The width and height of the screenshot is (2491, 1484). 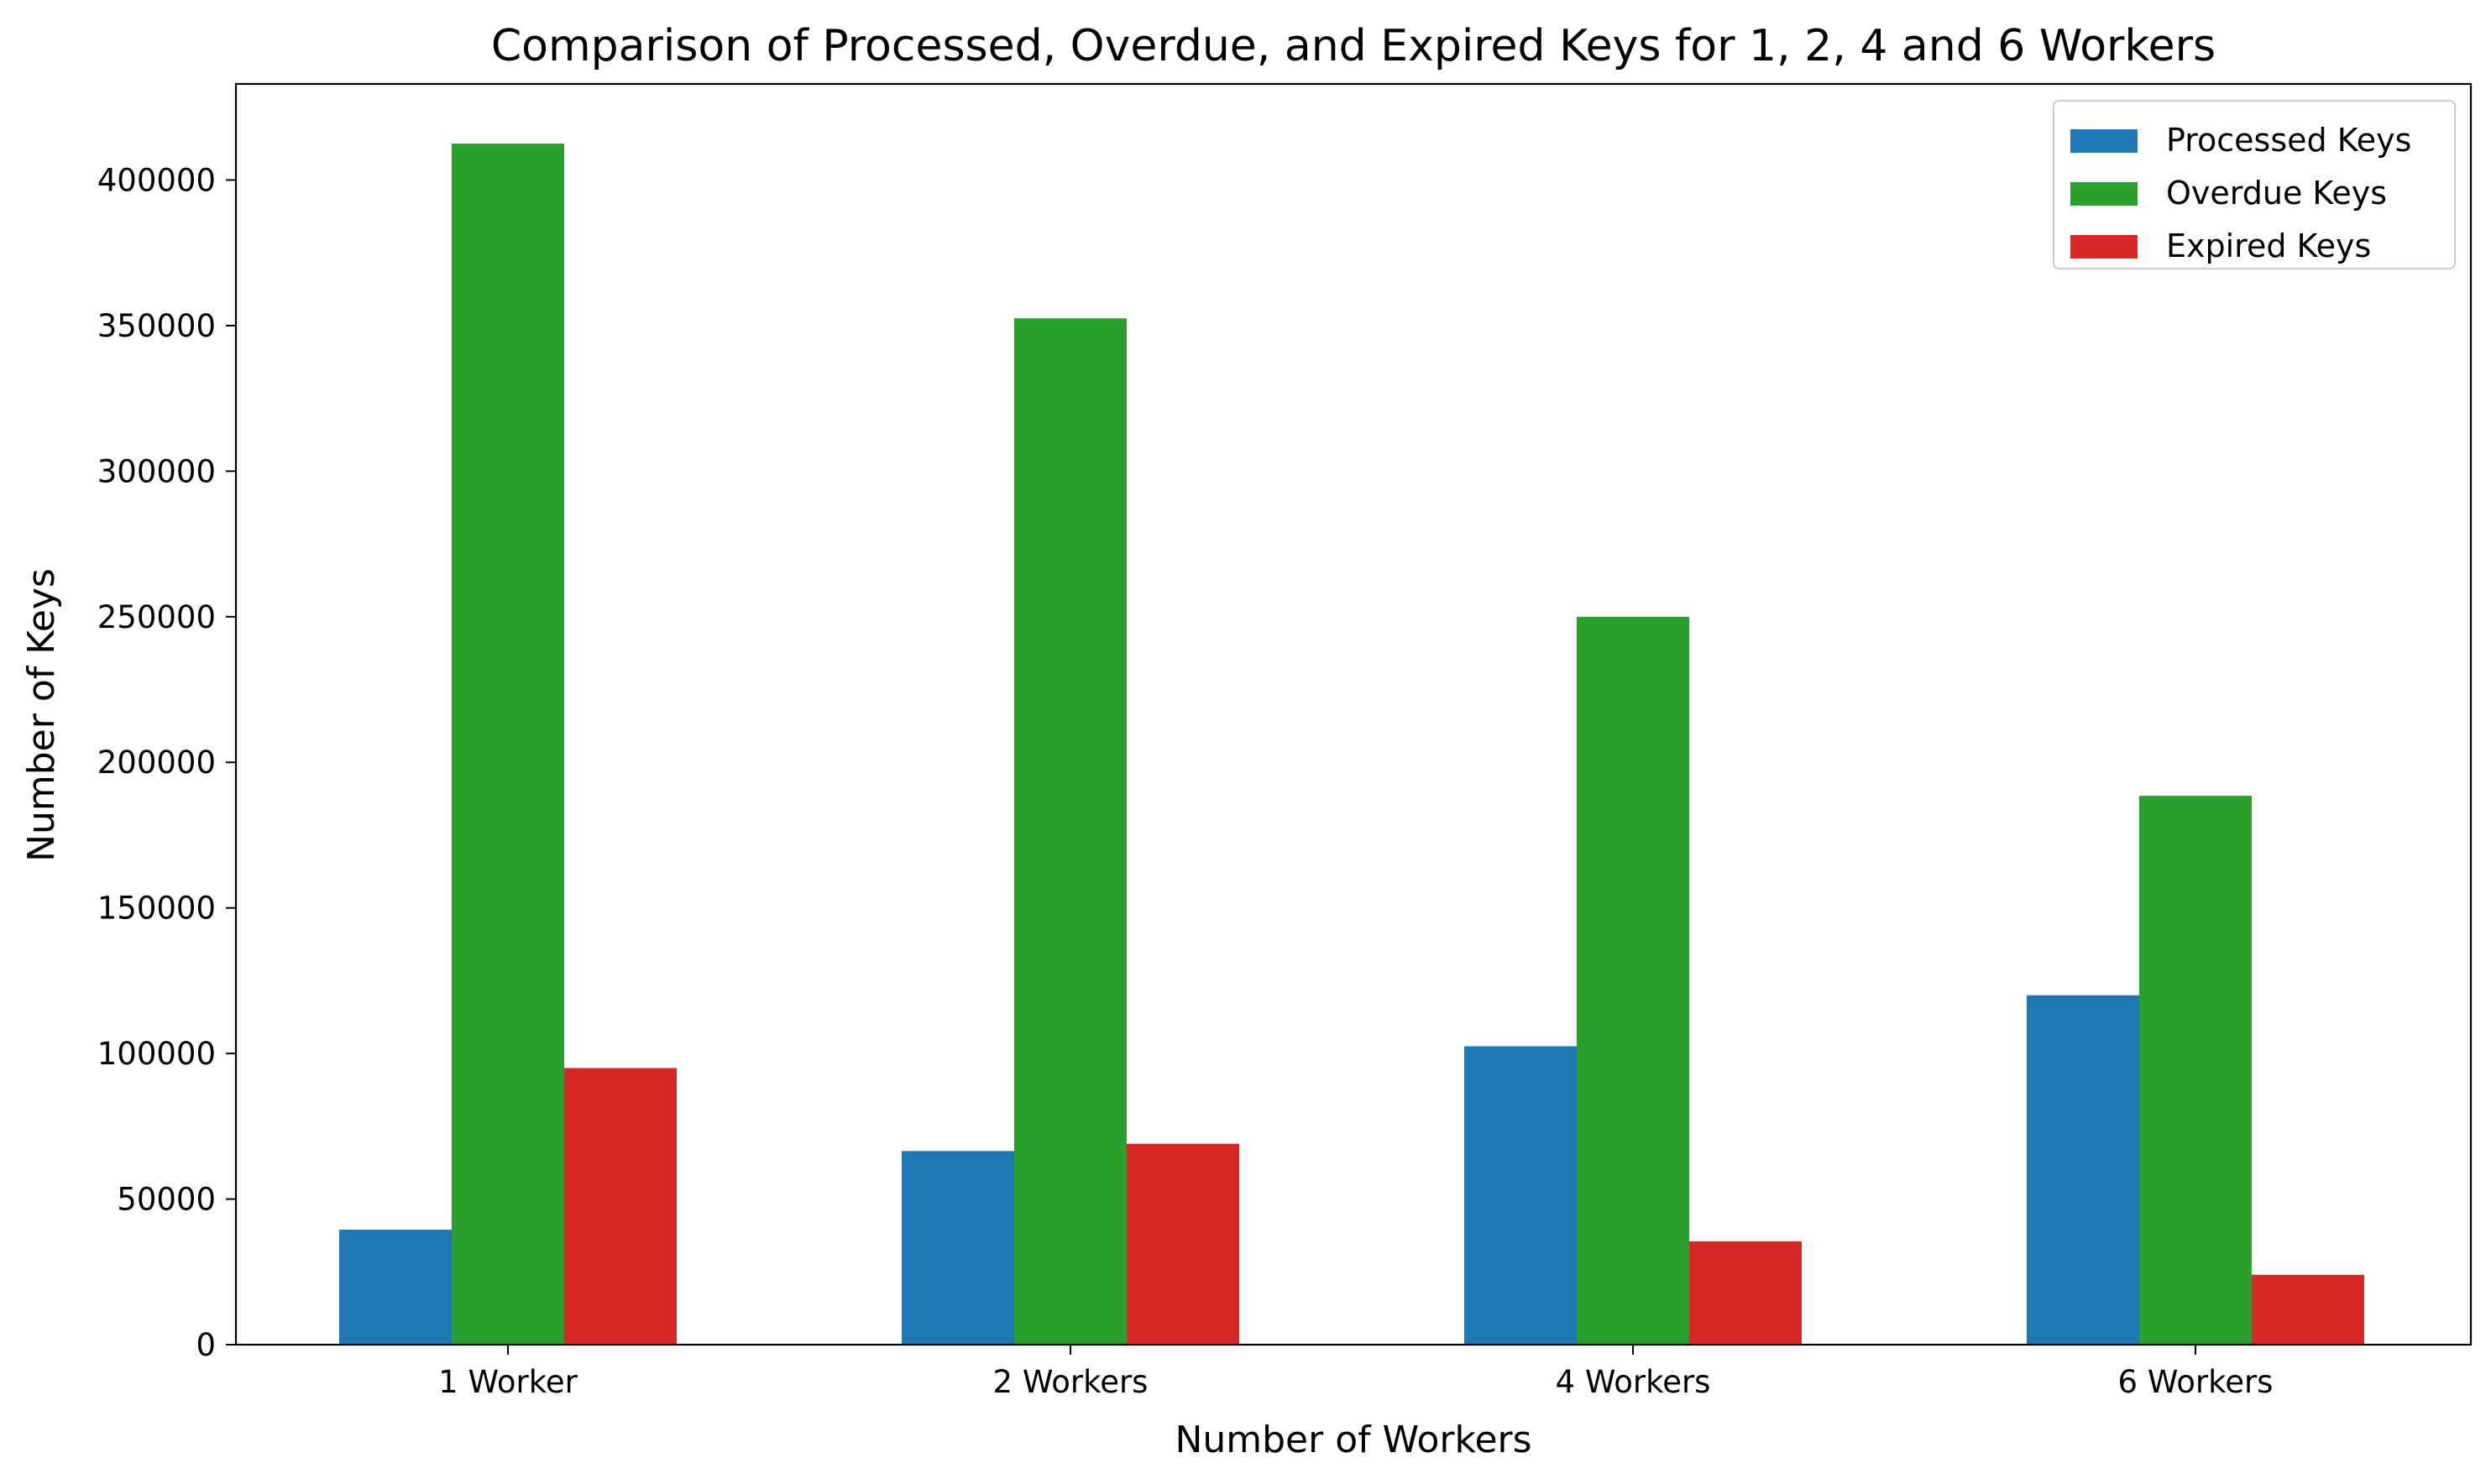 I want to click on y-tick-label: 400000, so click(x=157, y=180).